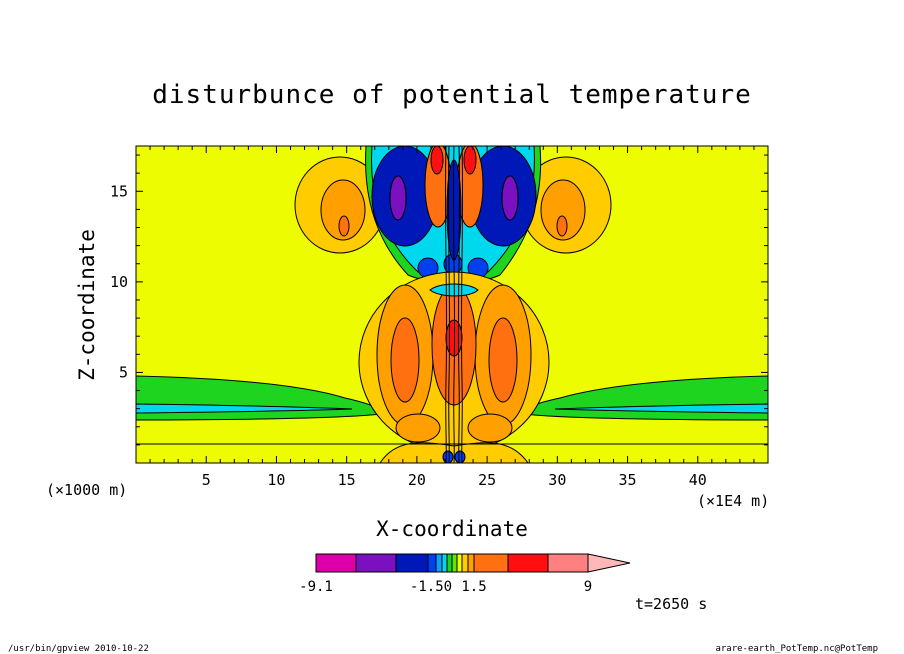 The width and height of the screenshot is (904, 654). Describe the element at coordinates (123, 372) in the screenshot. I see `y-tick-label: 5` at that location.